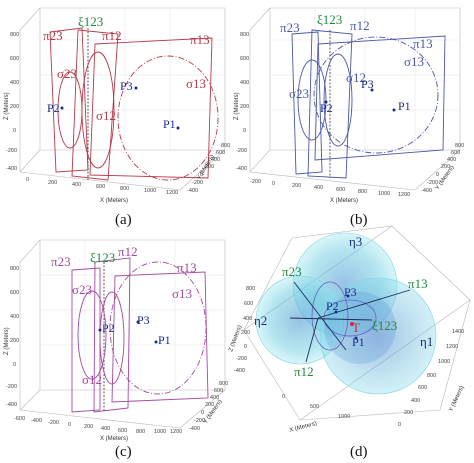 The width and height of the screenshot is (474, 463). I want to click on caption-d: (d), so click(359, 452).